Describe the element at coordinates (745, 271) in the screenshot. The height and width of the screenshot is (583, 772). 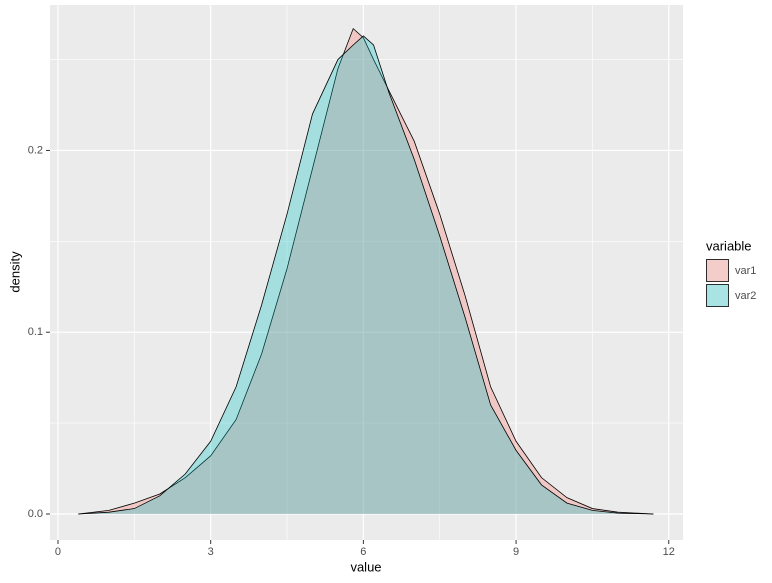
I see `legend-label: var1` at that location.